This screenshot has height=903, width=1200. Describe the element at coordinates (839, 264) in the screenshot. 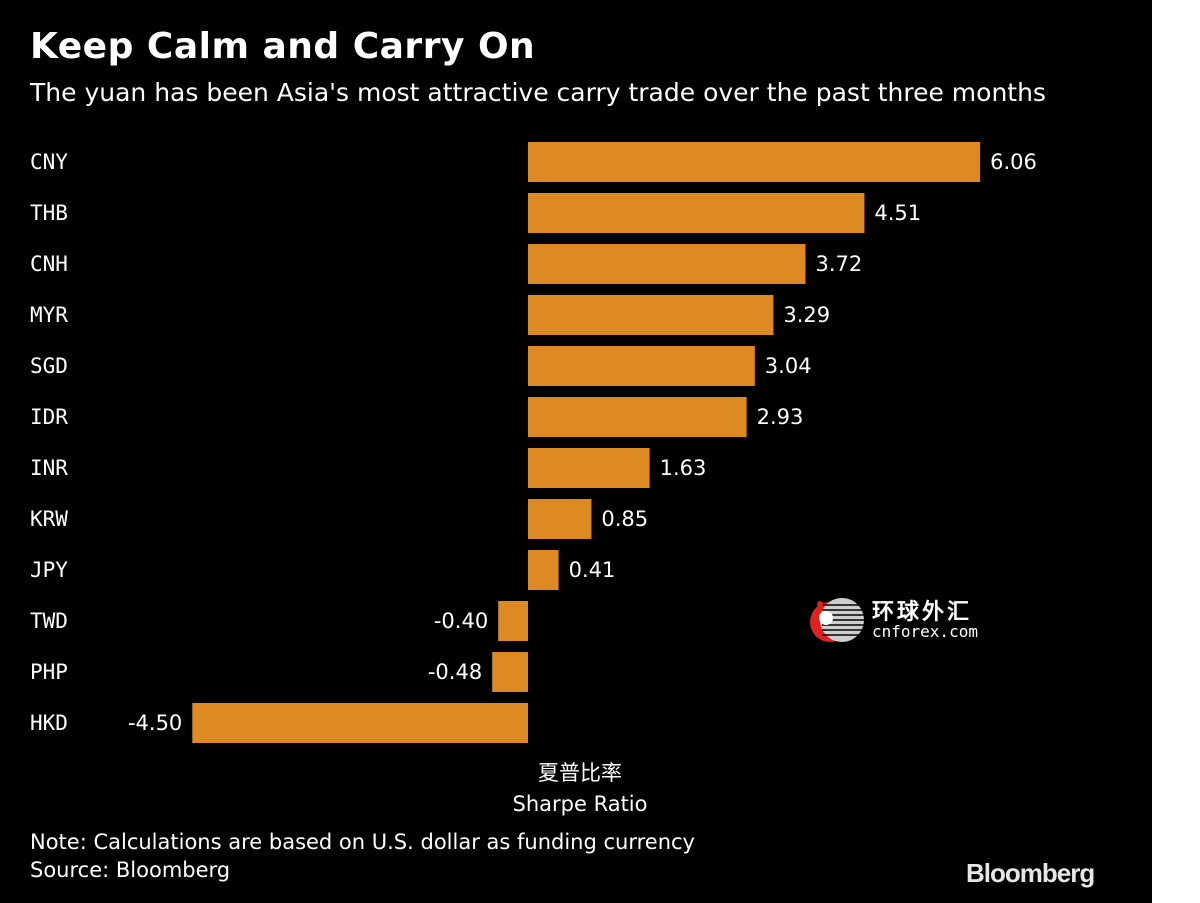

I see `value-label-cnh: 3.72` at that location.